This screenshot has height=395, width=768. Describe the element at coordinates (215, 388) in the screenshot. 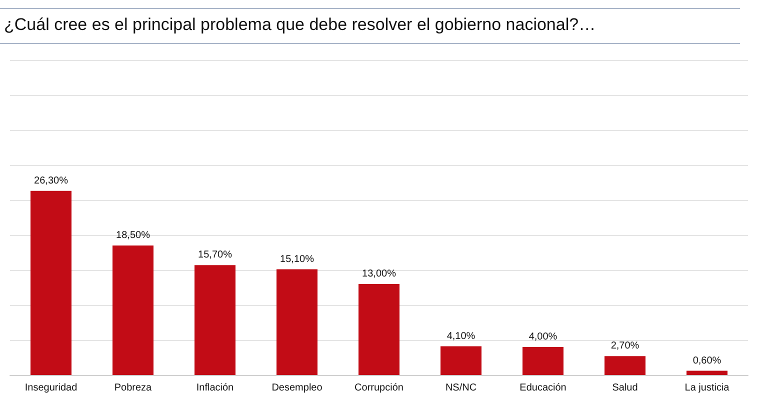

I see `x-tick-label: Inflación` at that location.